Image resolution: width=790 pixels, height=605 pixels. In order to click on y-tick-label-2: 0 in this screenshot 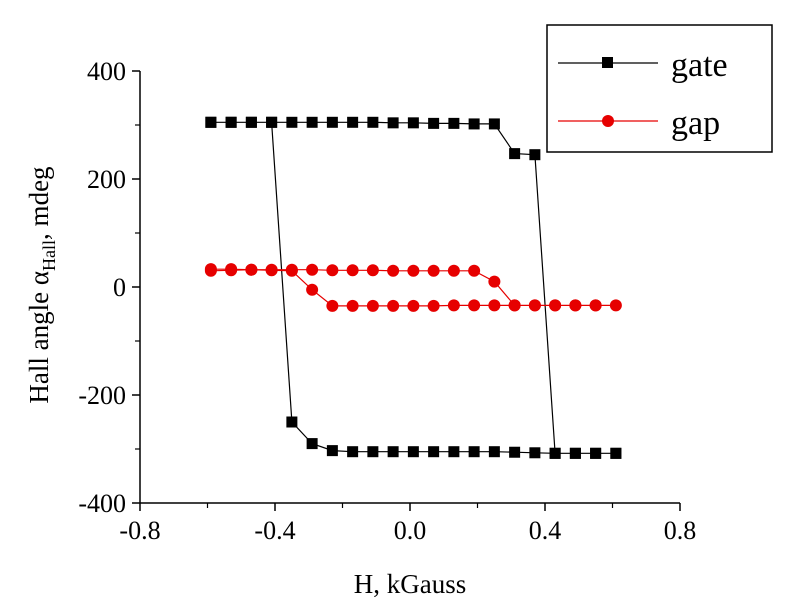, I will do `click(119, 287)`.